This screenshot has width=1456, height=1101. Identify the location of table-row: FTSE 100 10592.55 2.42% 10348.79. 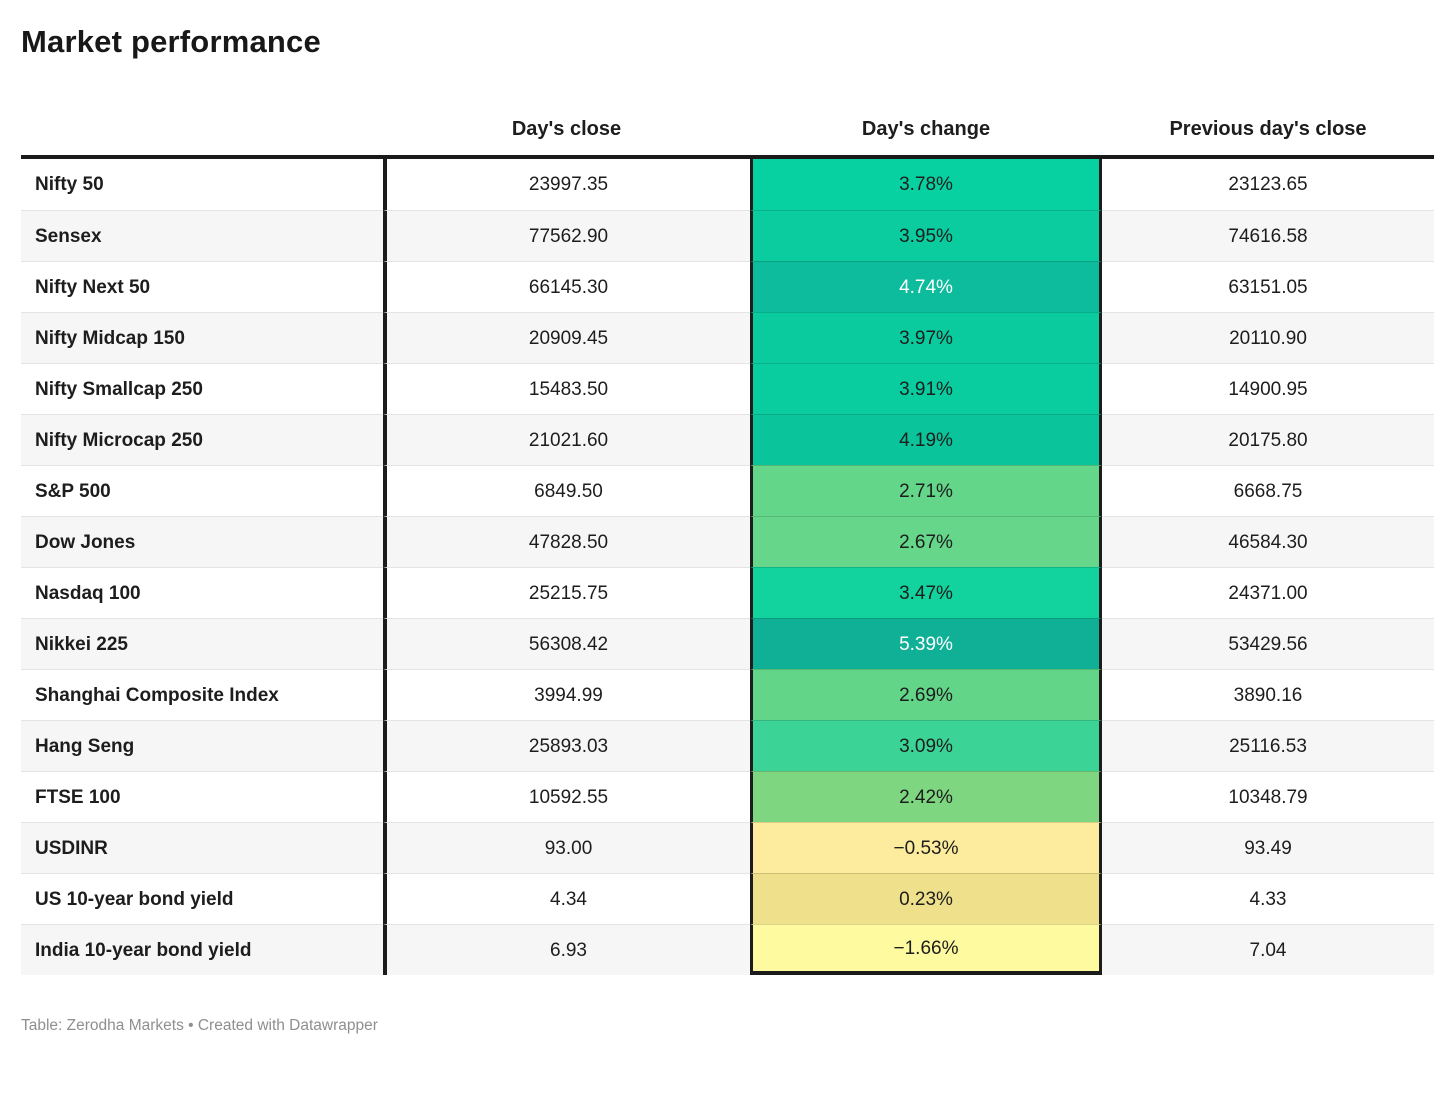
(727, 796).